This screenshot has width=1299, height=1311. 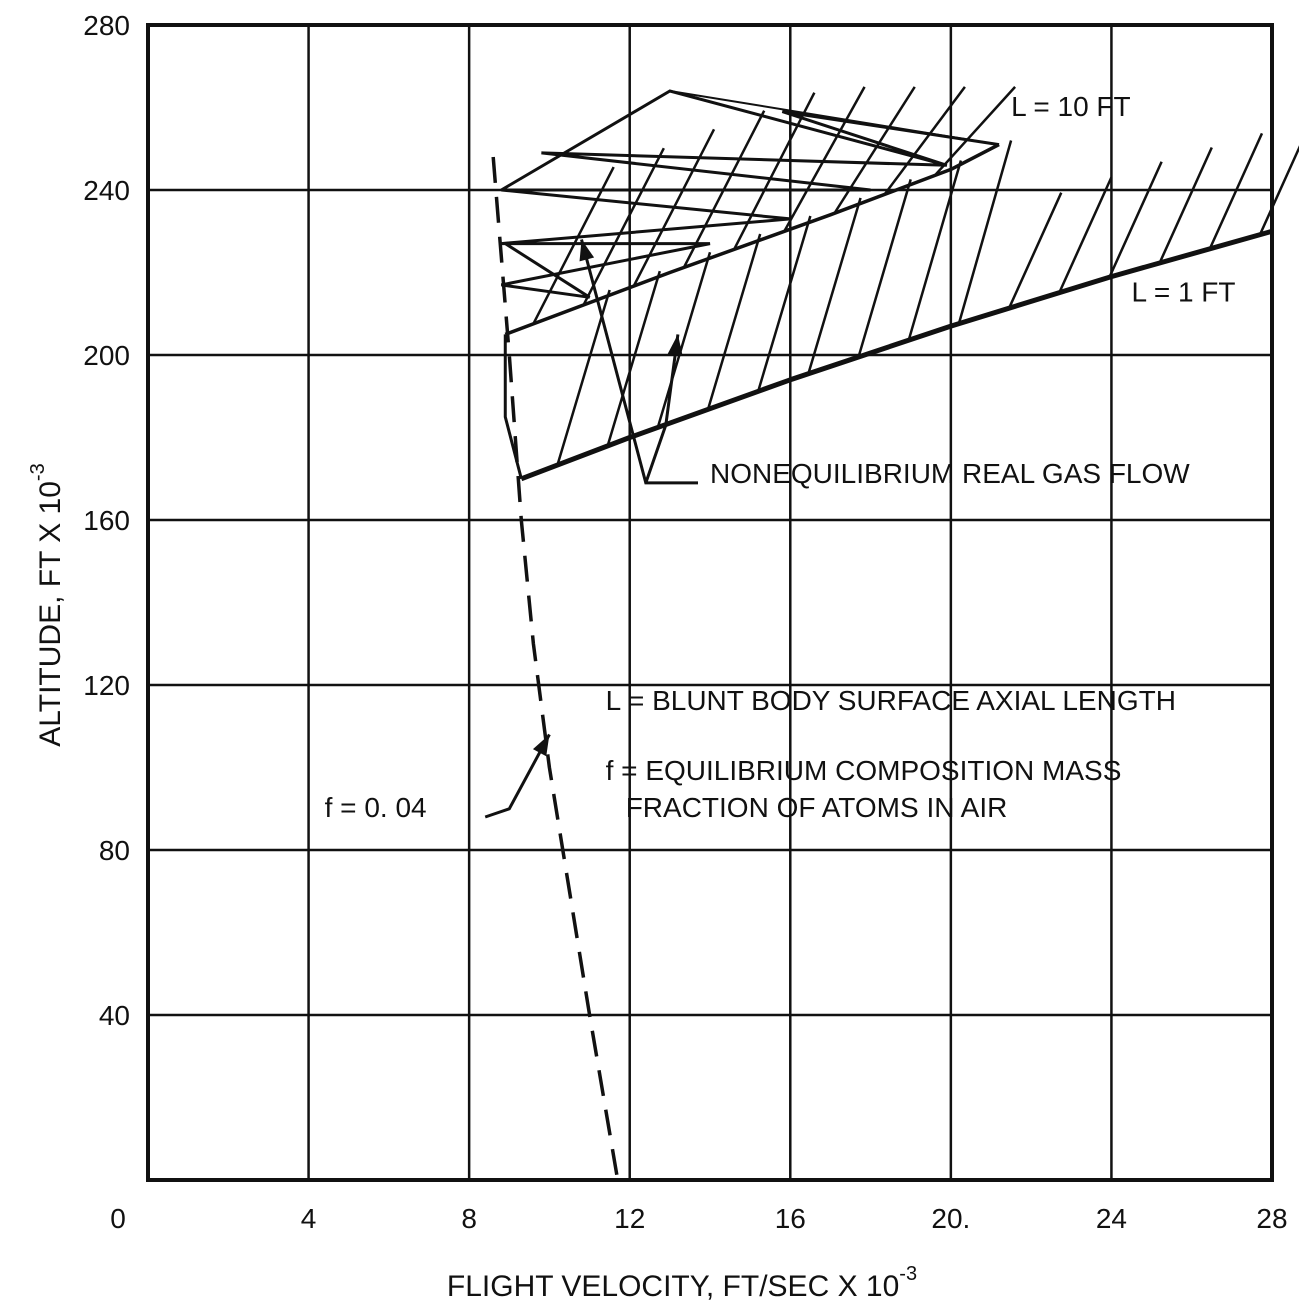 I want to click on annotation-label: L = 10 FT, so click(x=1071, y=106).